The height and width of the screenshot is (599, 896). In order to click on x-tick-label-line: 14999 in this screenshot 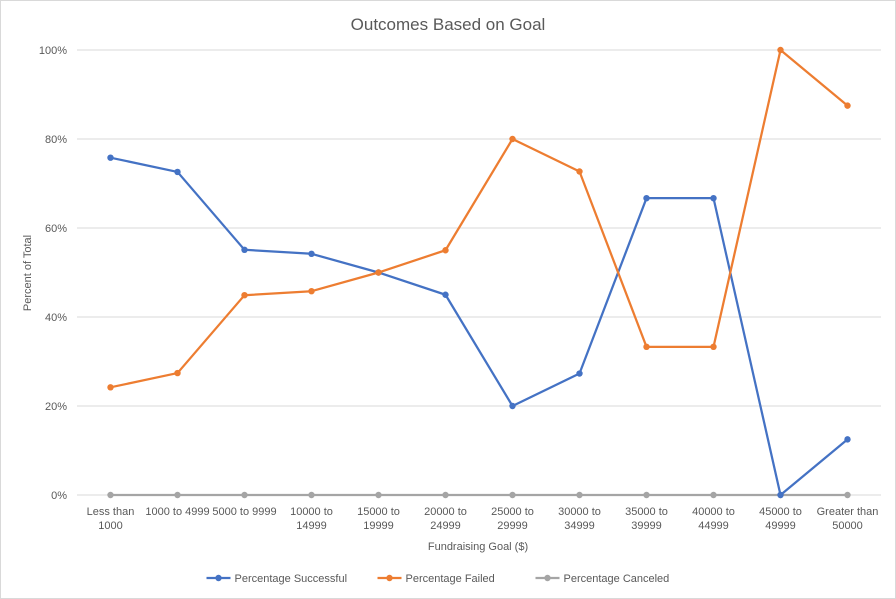, I will do `click(311, 526)`.